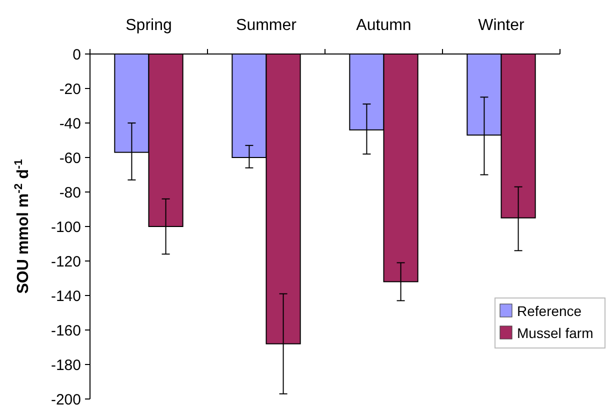 The width and height of the screenshot is (607, 409). I want to click on y-tick-label: -100, so click(65, 227).